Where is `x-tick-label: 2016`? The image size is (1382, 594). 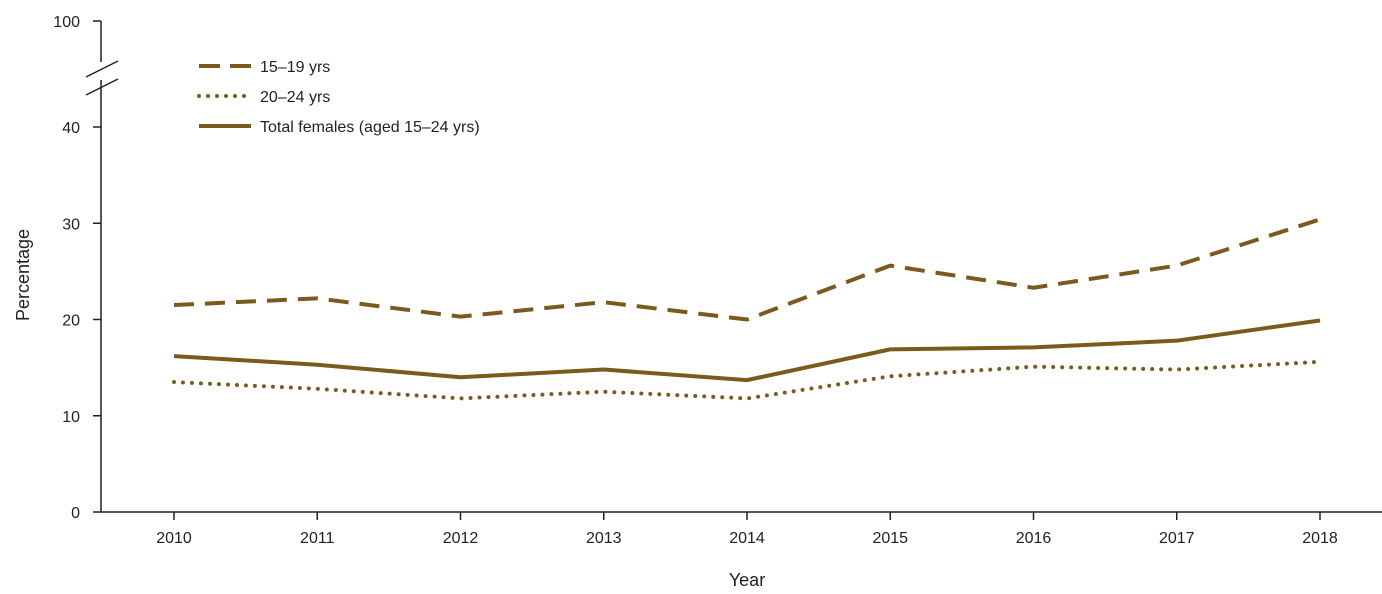
x-tick-label: 2016 is located at coordinates (1034, 538).